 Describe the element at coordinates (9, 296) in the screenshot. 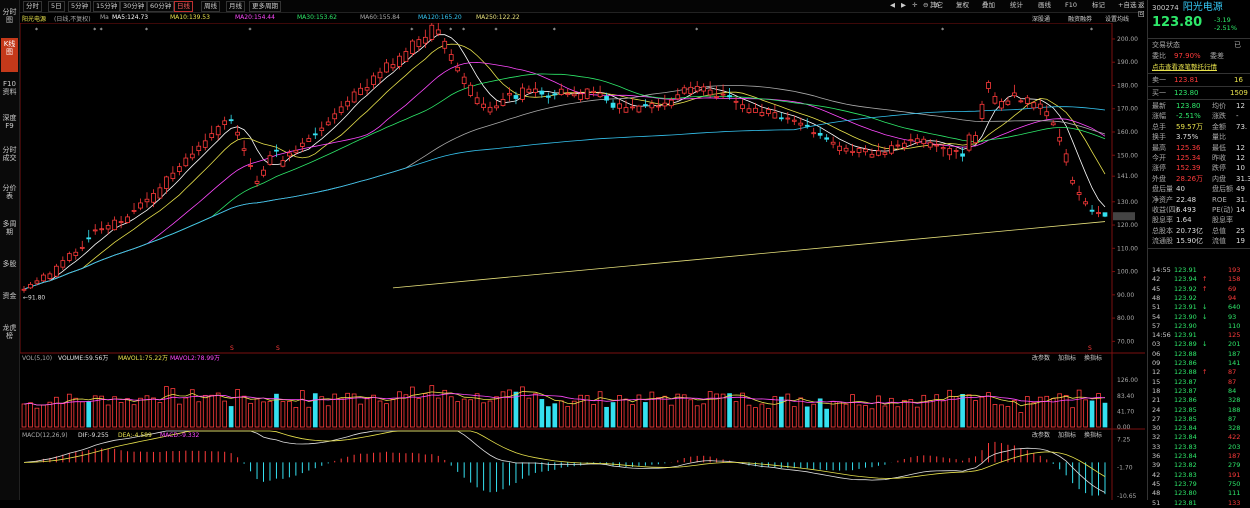

I see `left-tab-8: 资金` at that location.